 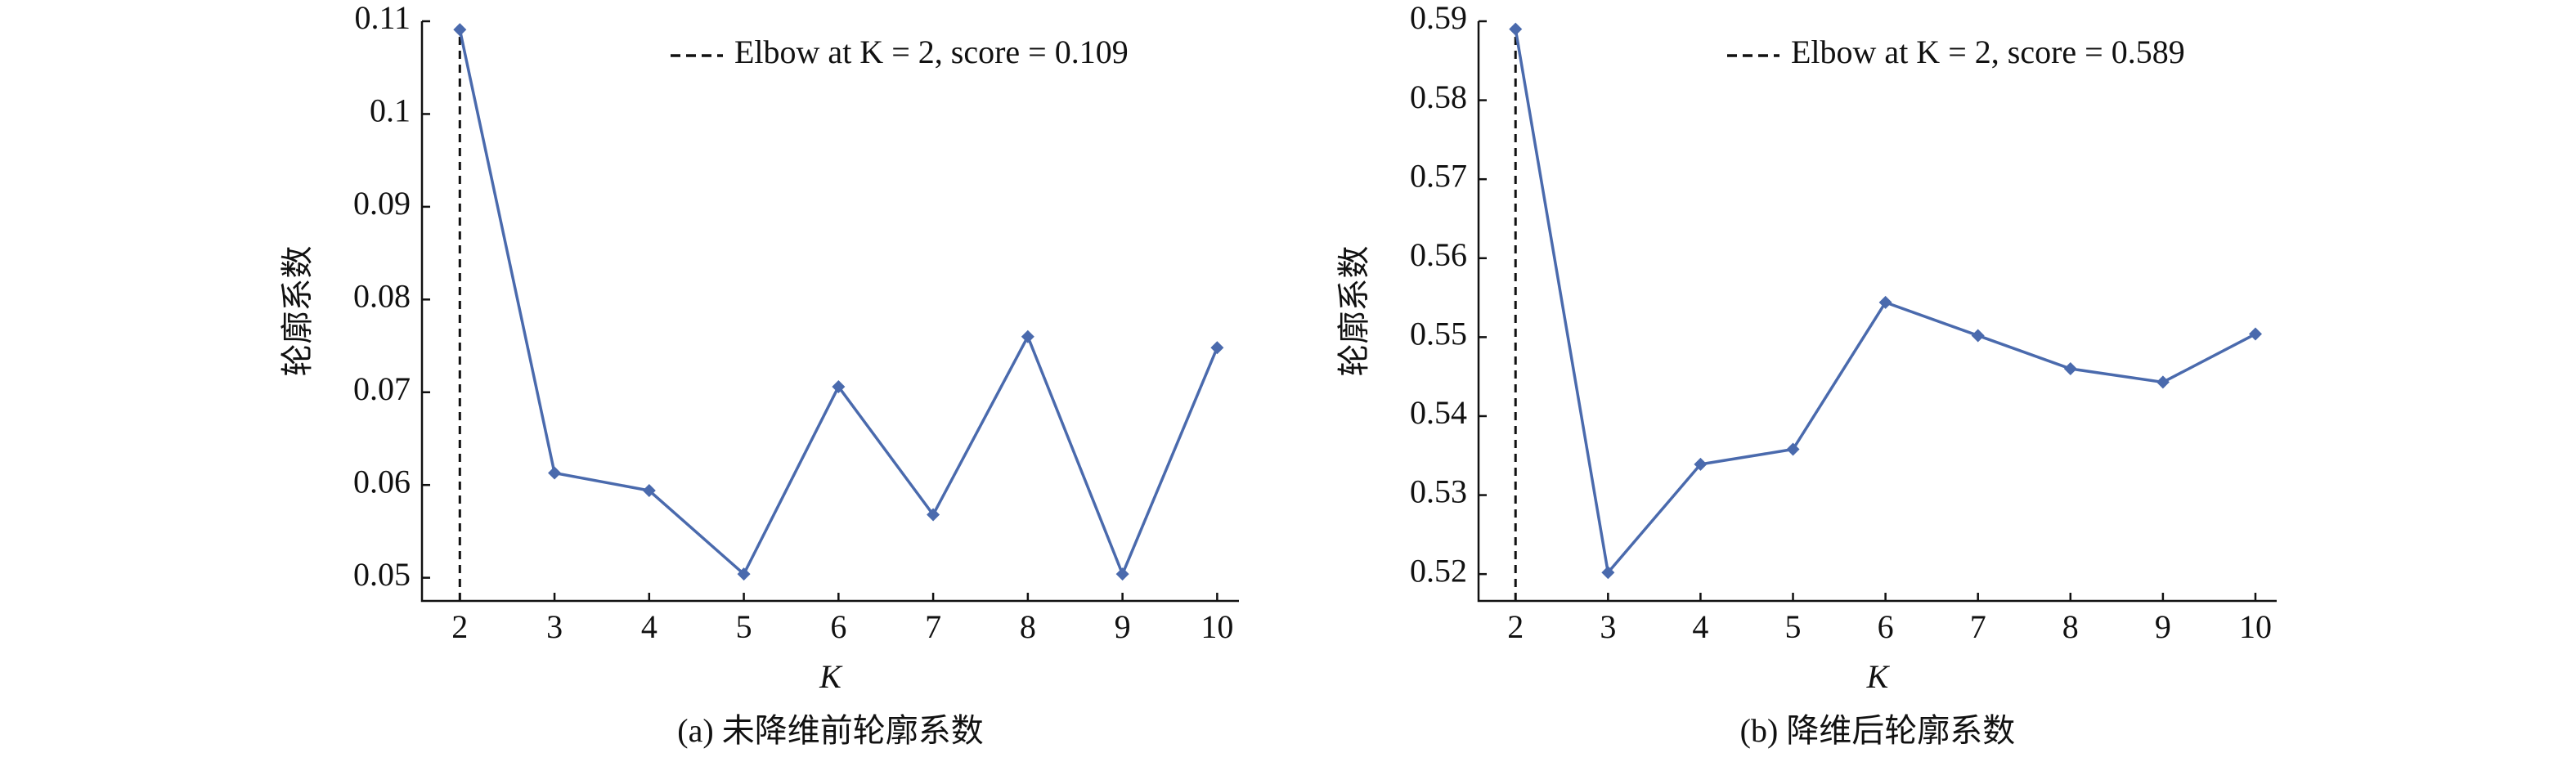 What do you see at coordinates (382, 295) in the screenshot?
I see `y-tick-label: 0.08` at bounding box center [382, 295].